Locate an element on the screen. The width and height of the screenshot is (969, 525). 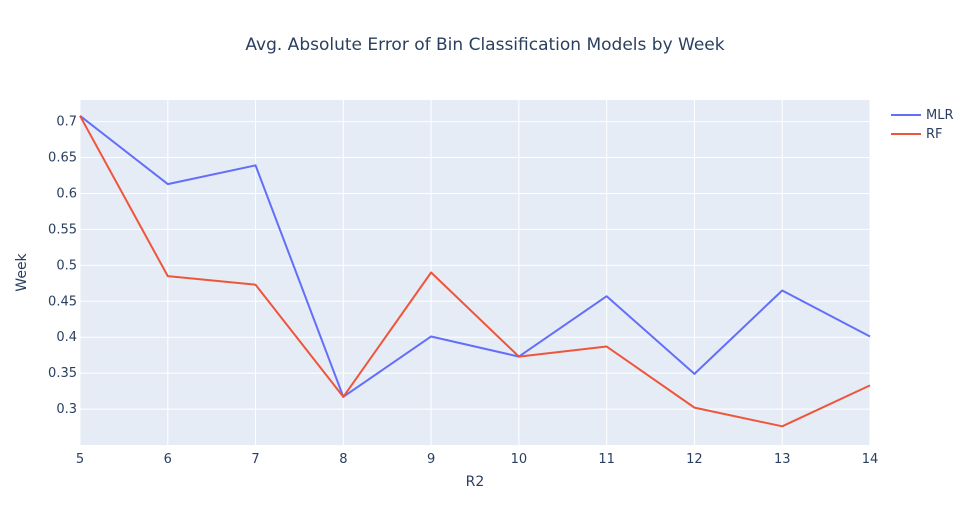
legend-label-rf: RF is located at coordinates (934, 134).